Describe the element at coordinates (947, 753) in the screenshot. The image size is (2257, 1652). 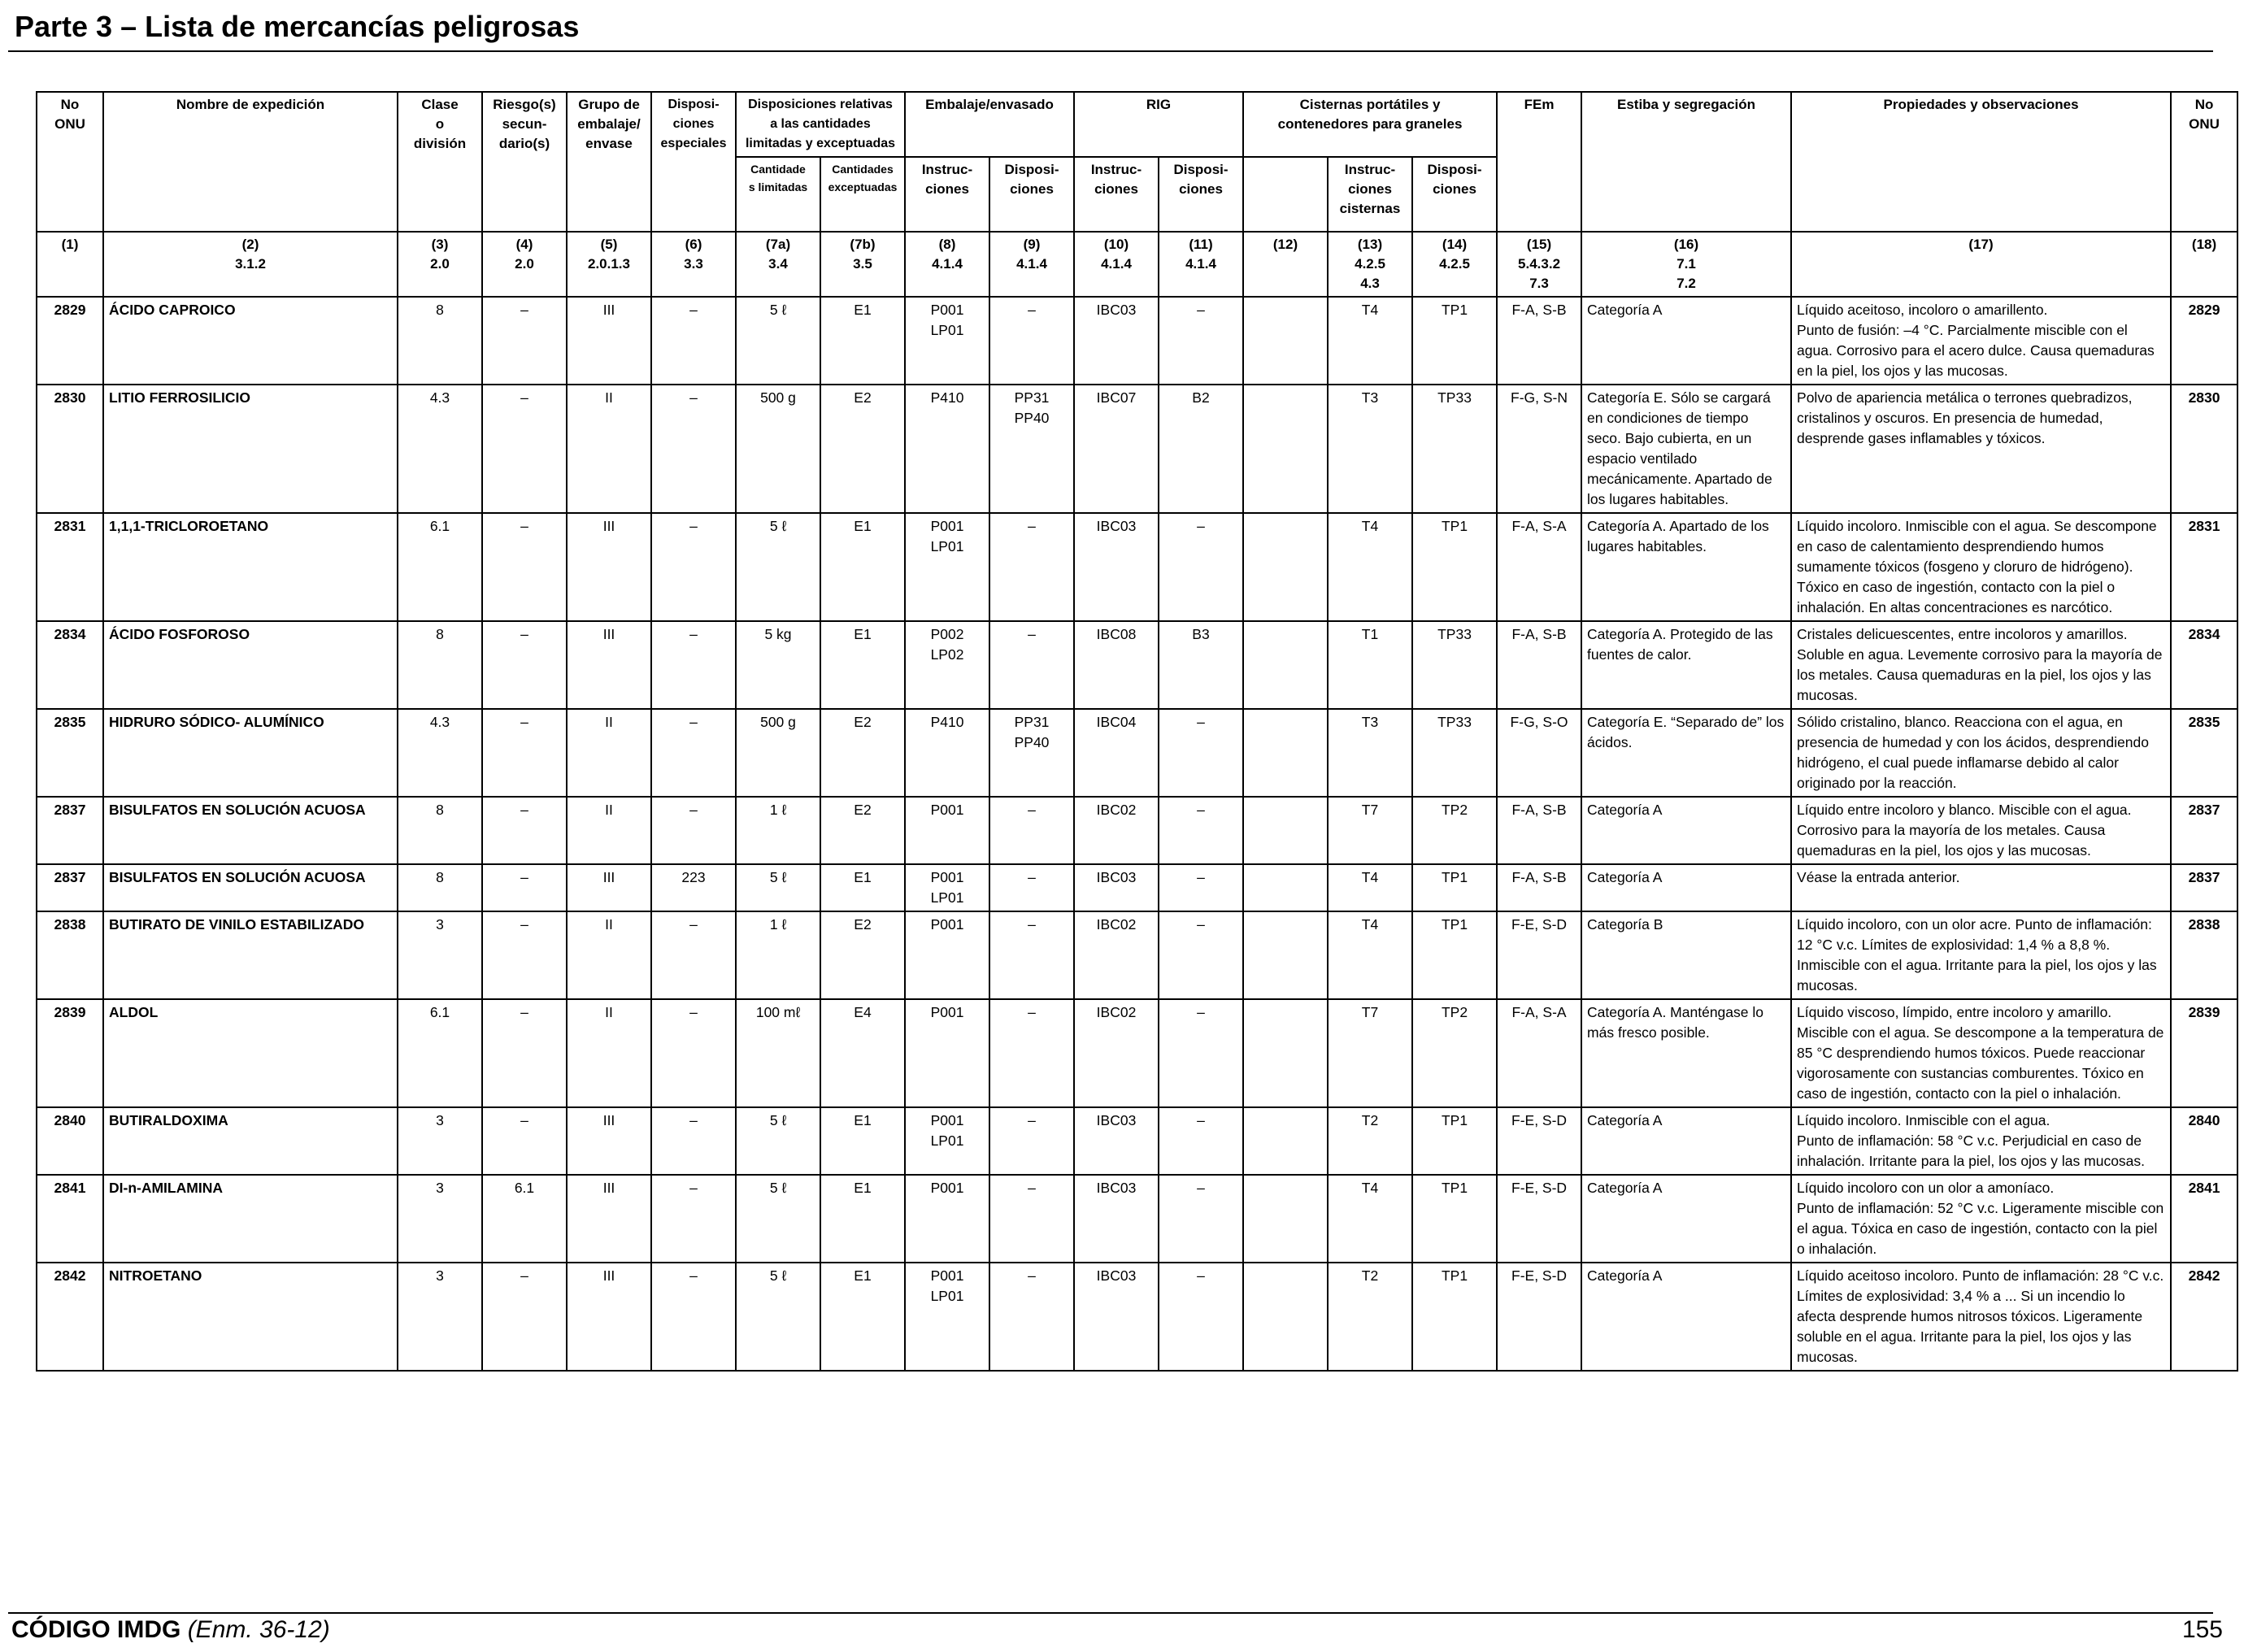
I see `cell-embalaje-instrucciones: P410` at that location.